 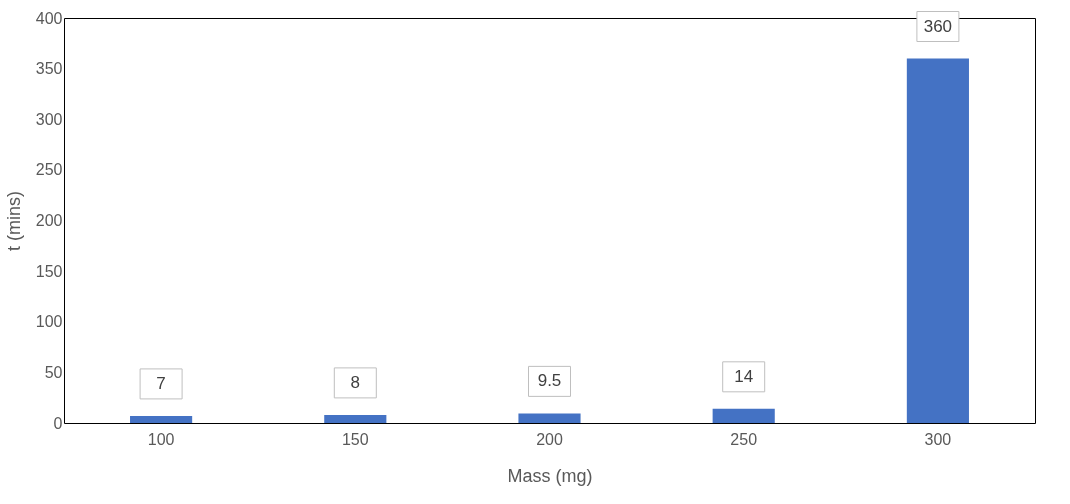 What do you see at coordinates (744, 439) in the screenshot?
I see `x-tick-label: 250` at bounding box center [744, 439].